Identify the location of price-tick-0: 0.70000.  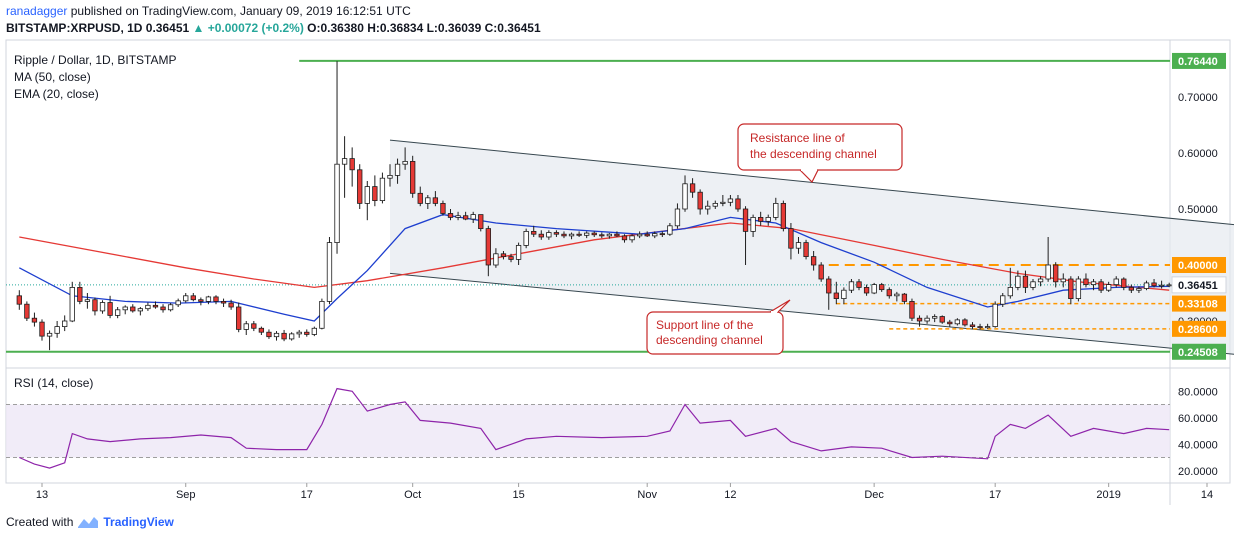
(1198, 98).